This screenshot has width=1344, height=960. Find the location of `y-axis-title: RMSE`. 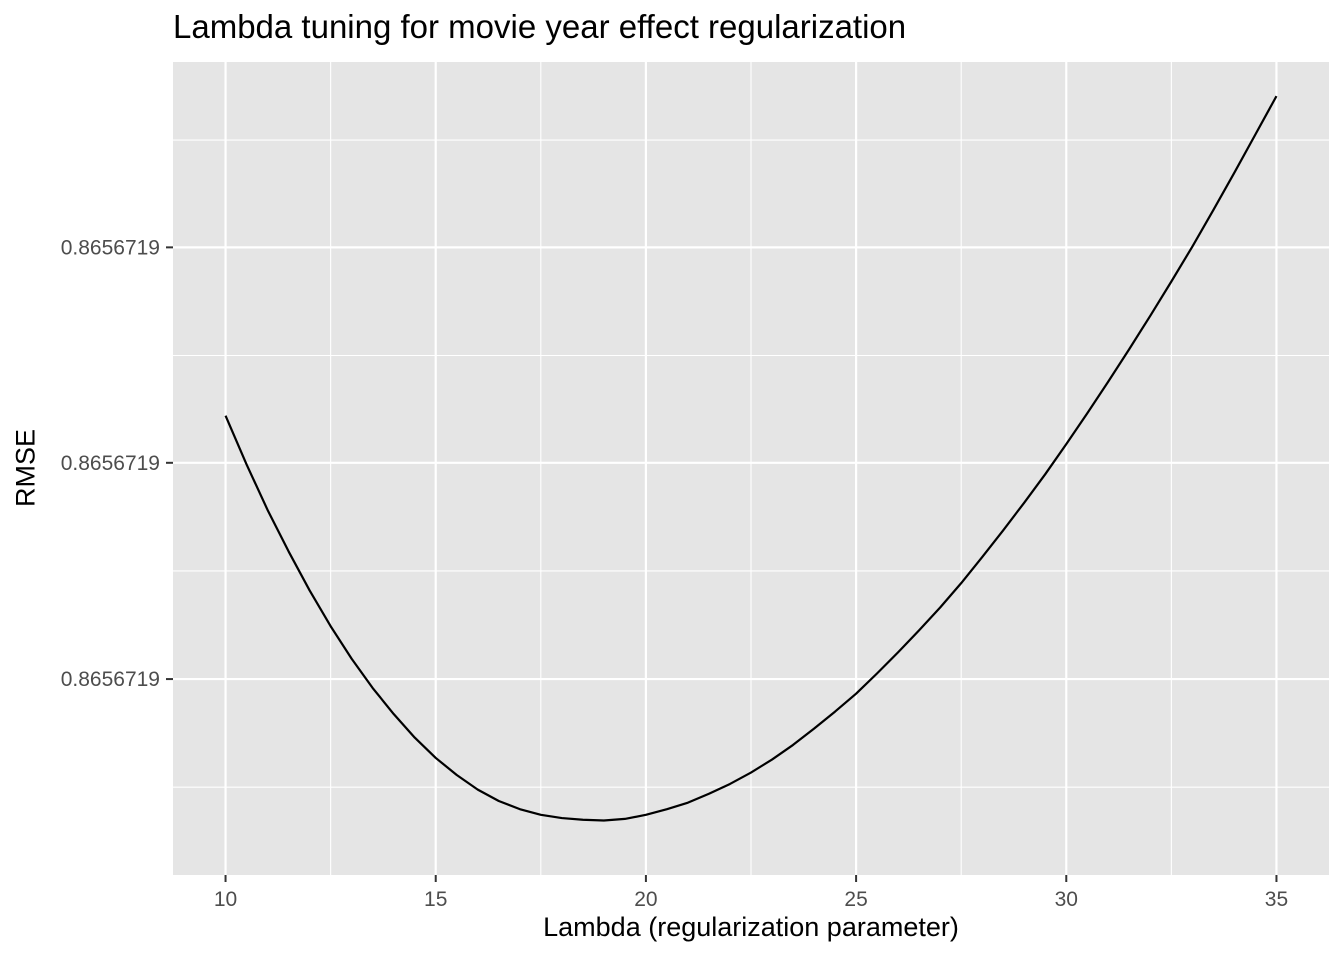

y-axis-title: RMSE is located at coordinates (25, 468).